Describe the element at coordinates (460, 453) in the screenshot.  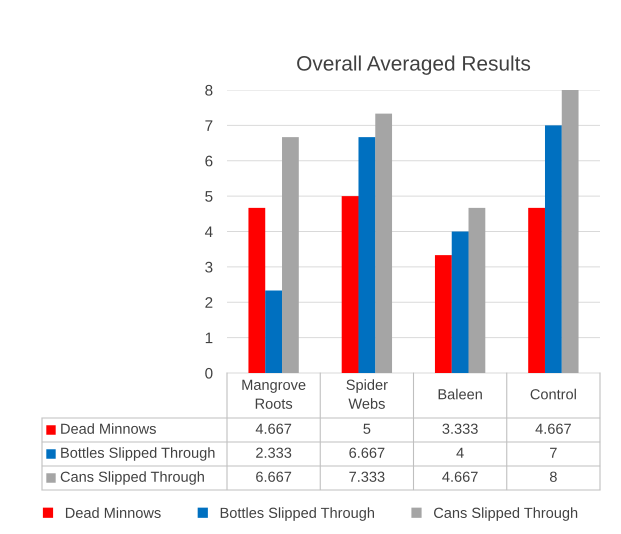
I see `data-label: 4` at that location.